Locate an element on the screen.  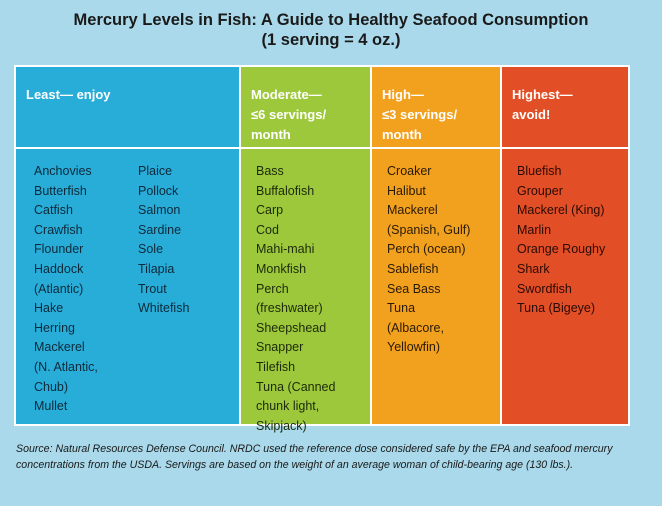
fish-item: Tilefish is located at coordinates (276, 366).